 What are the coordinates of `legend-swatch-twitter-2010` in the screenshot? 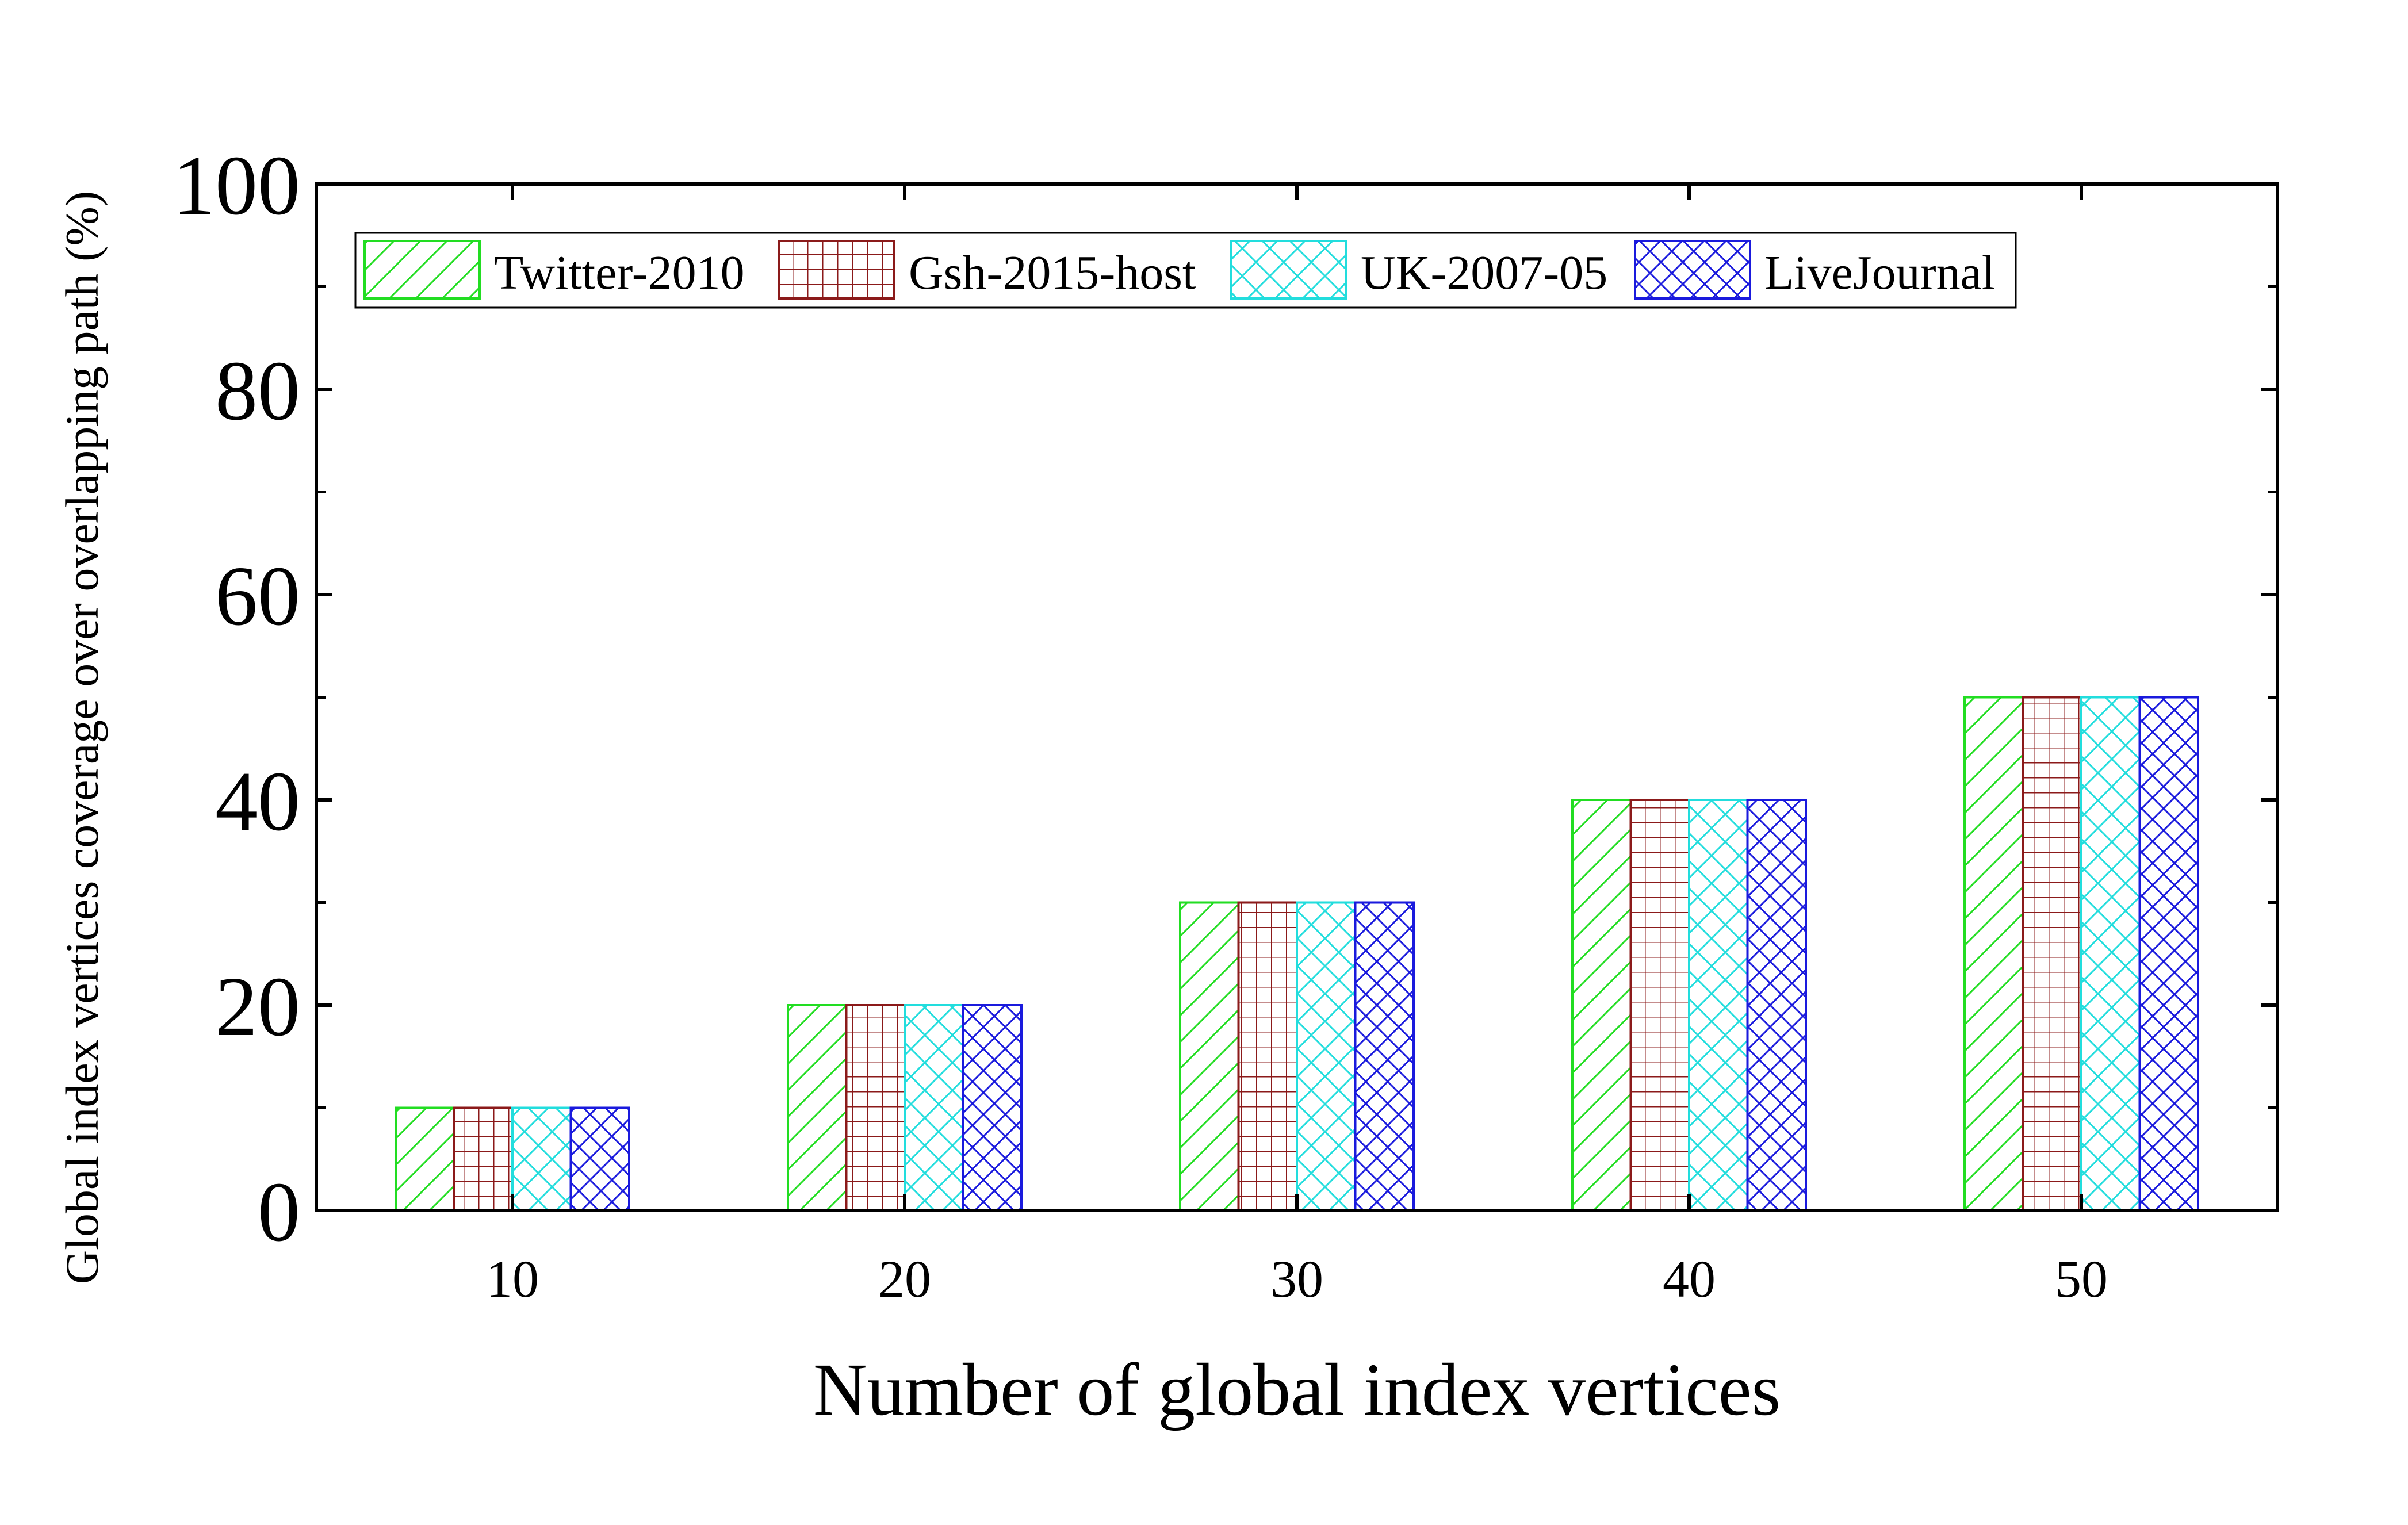 It's located at (422, 270).